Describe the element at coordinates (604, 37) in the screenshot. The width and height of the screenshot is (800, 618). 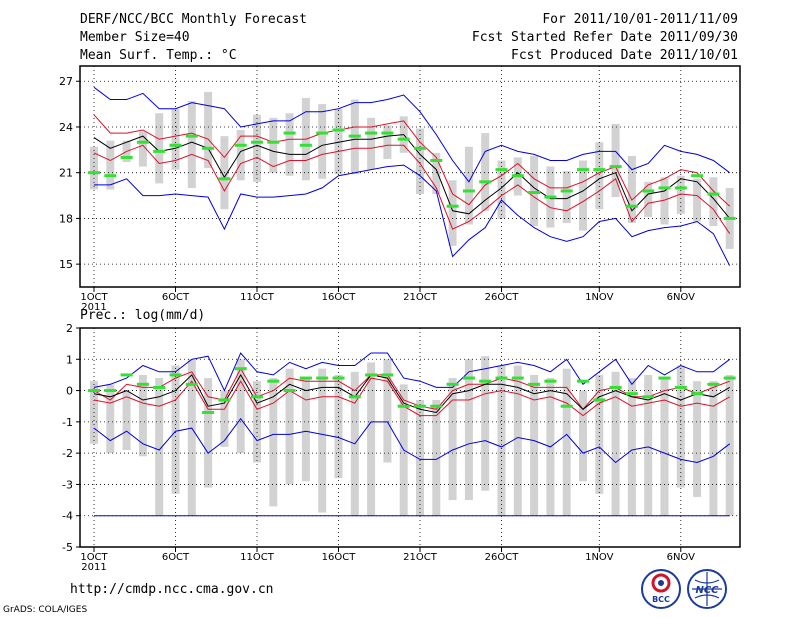
I see `start-date-label: Fcst Started Refer Date 2011/09/30` at that location.